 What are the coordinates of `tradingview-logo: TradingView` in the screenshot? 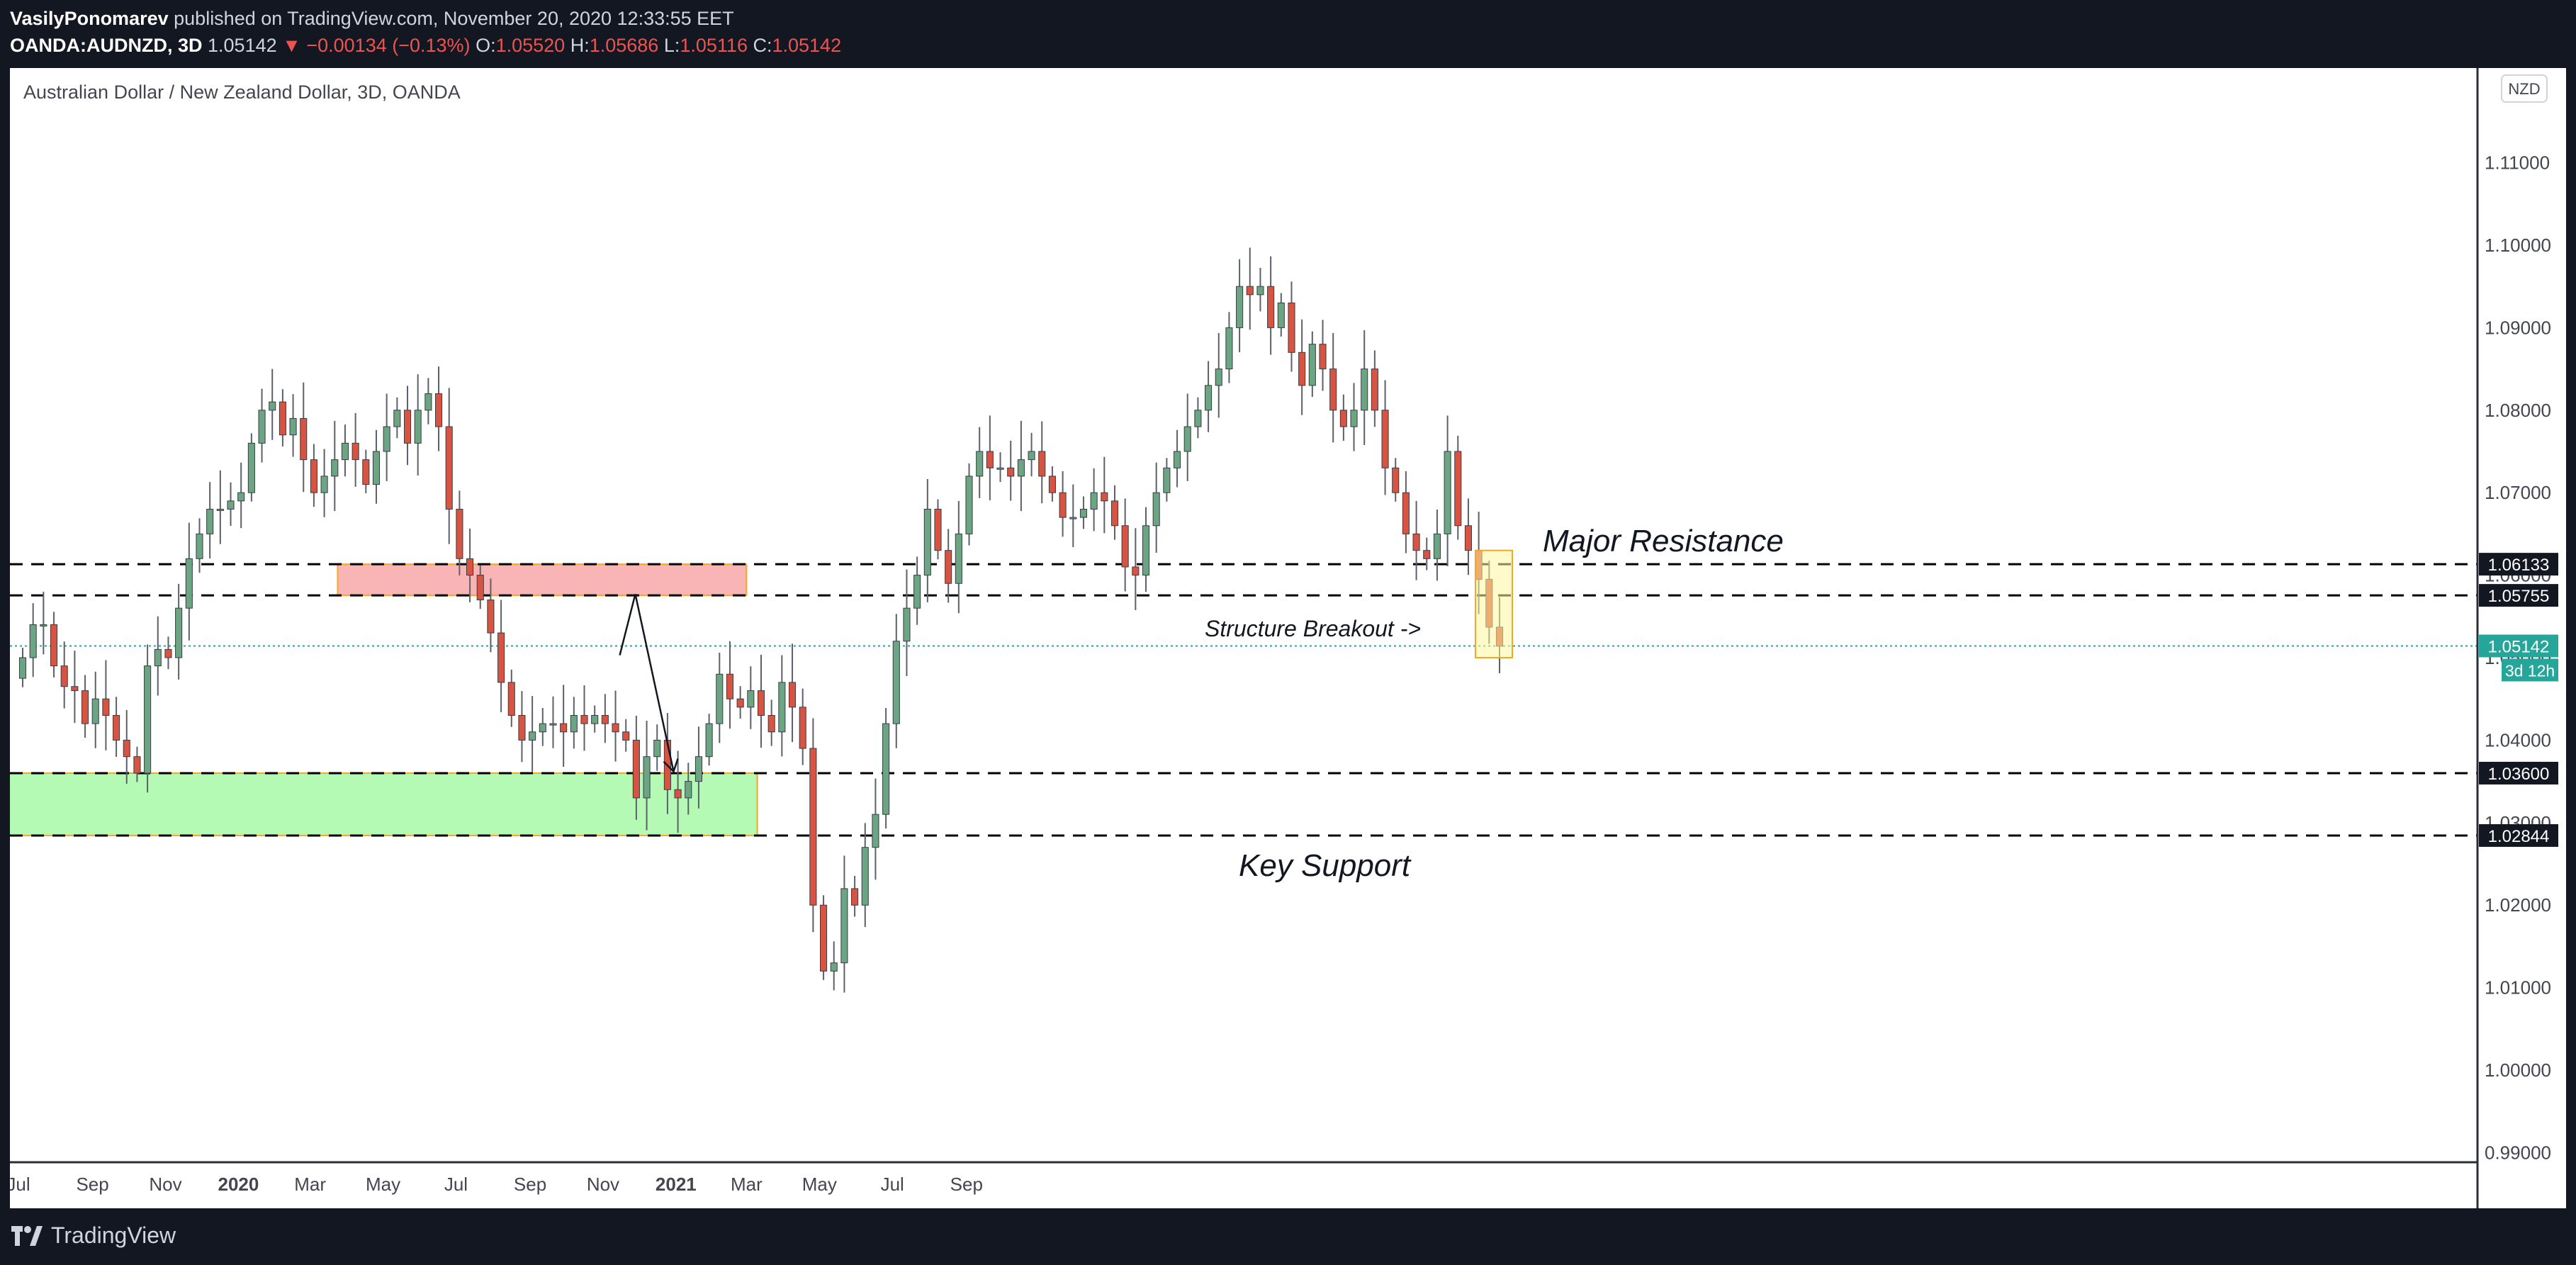 It's located at (93, 1235).